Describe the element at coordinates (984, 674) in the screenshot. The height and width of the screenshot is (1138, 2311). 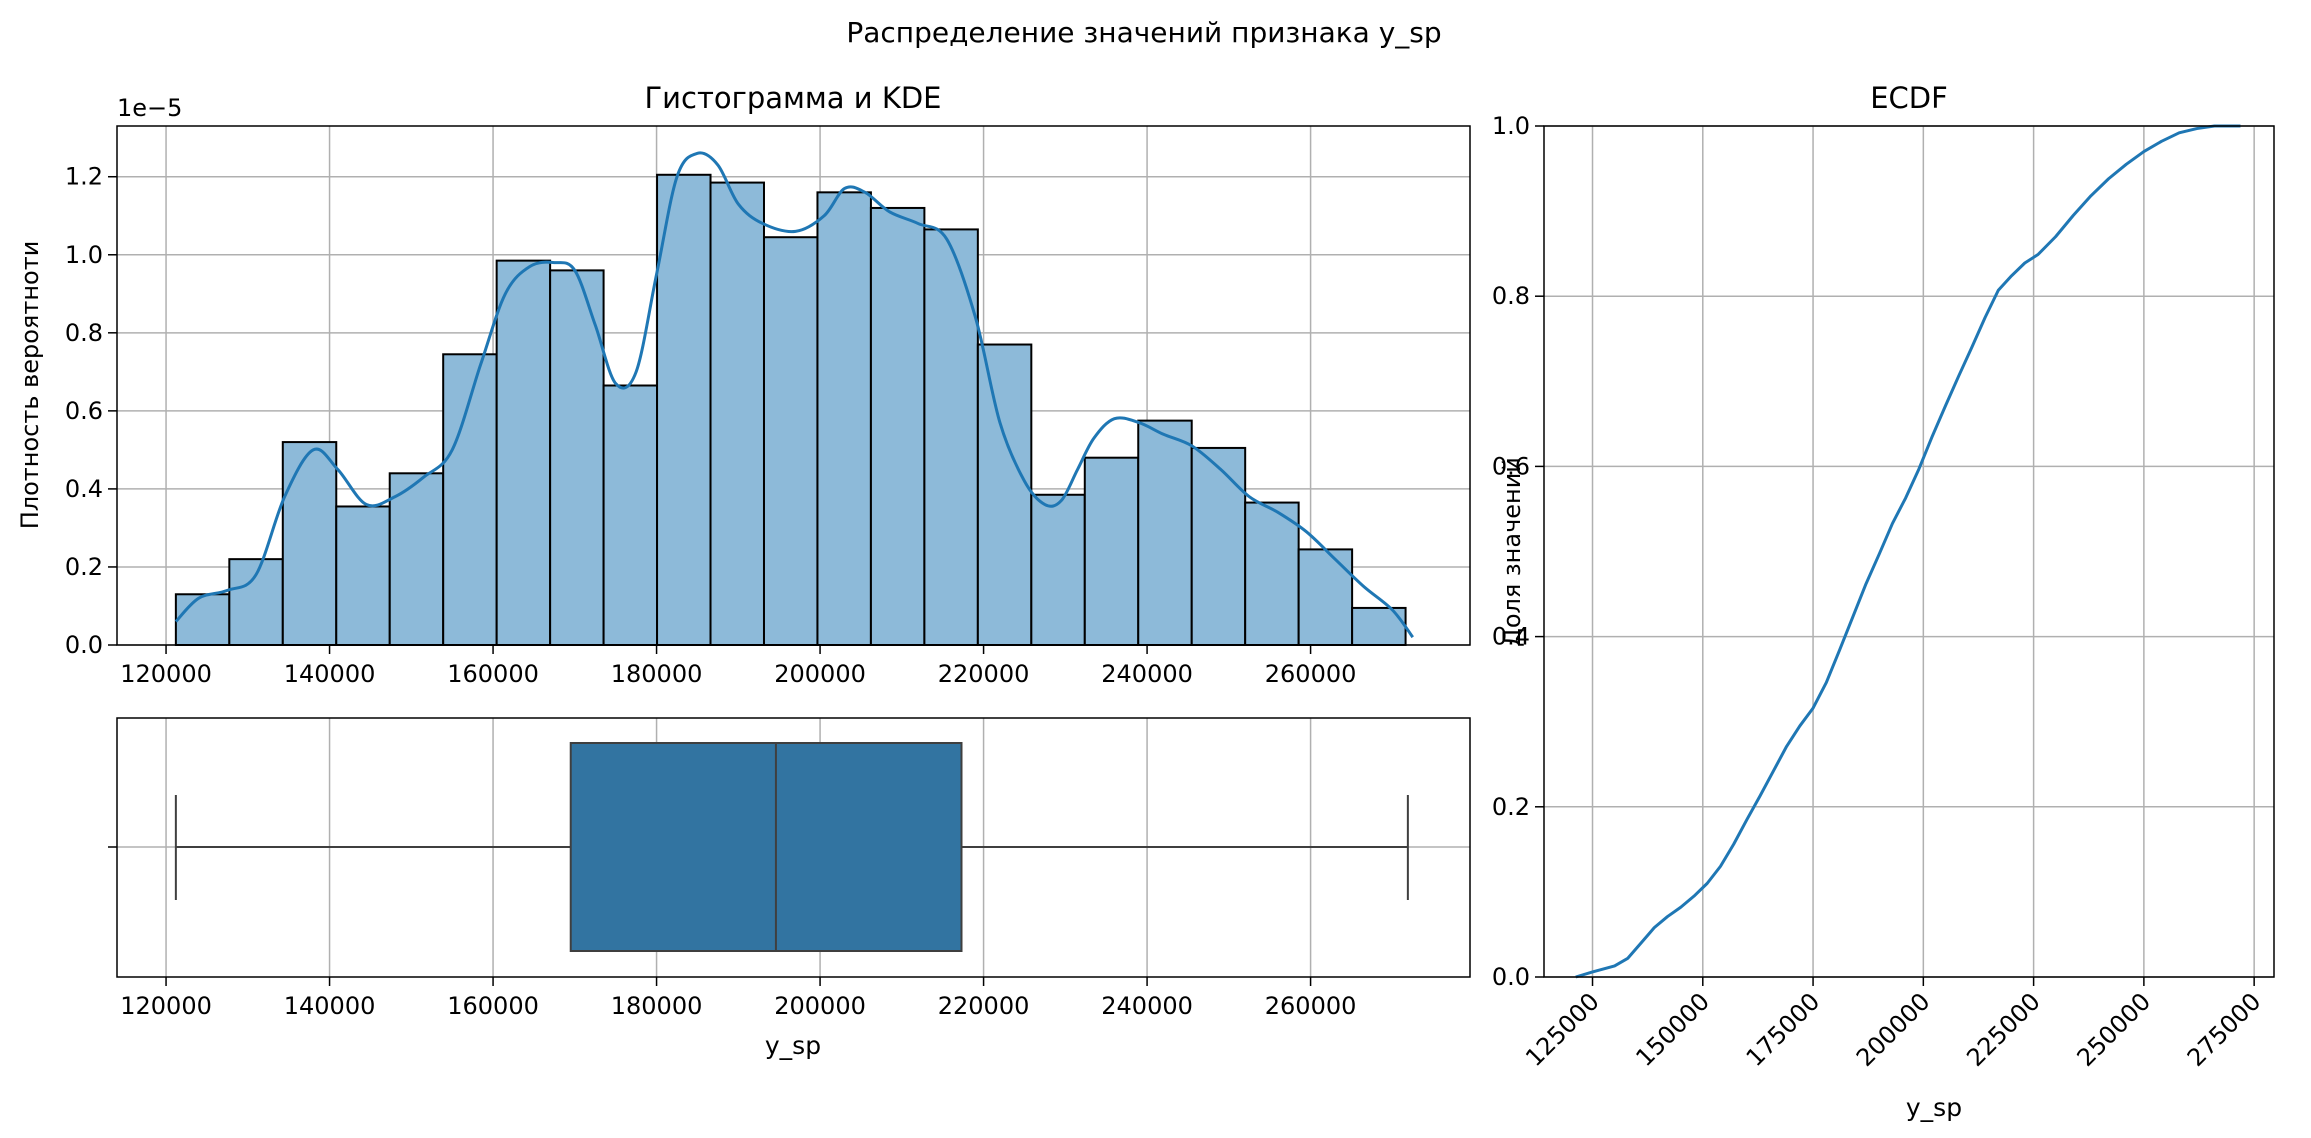
I see `histogram-x-tick-label: 220000` at that location.